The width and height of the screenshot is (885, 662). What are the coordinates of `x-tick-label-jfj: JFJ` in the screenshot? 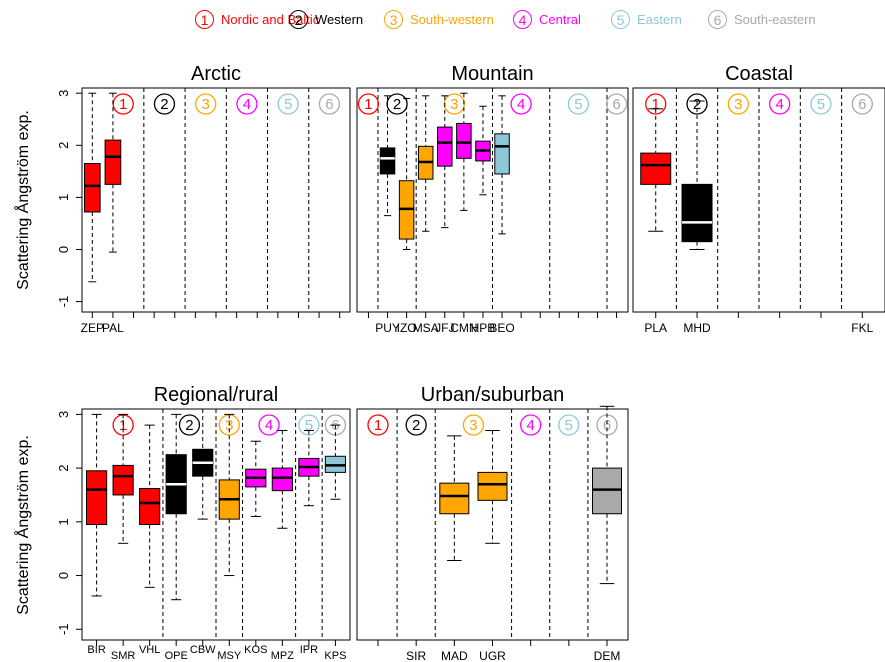 It's located at (444, 328).